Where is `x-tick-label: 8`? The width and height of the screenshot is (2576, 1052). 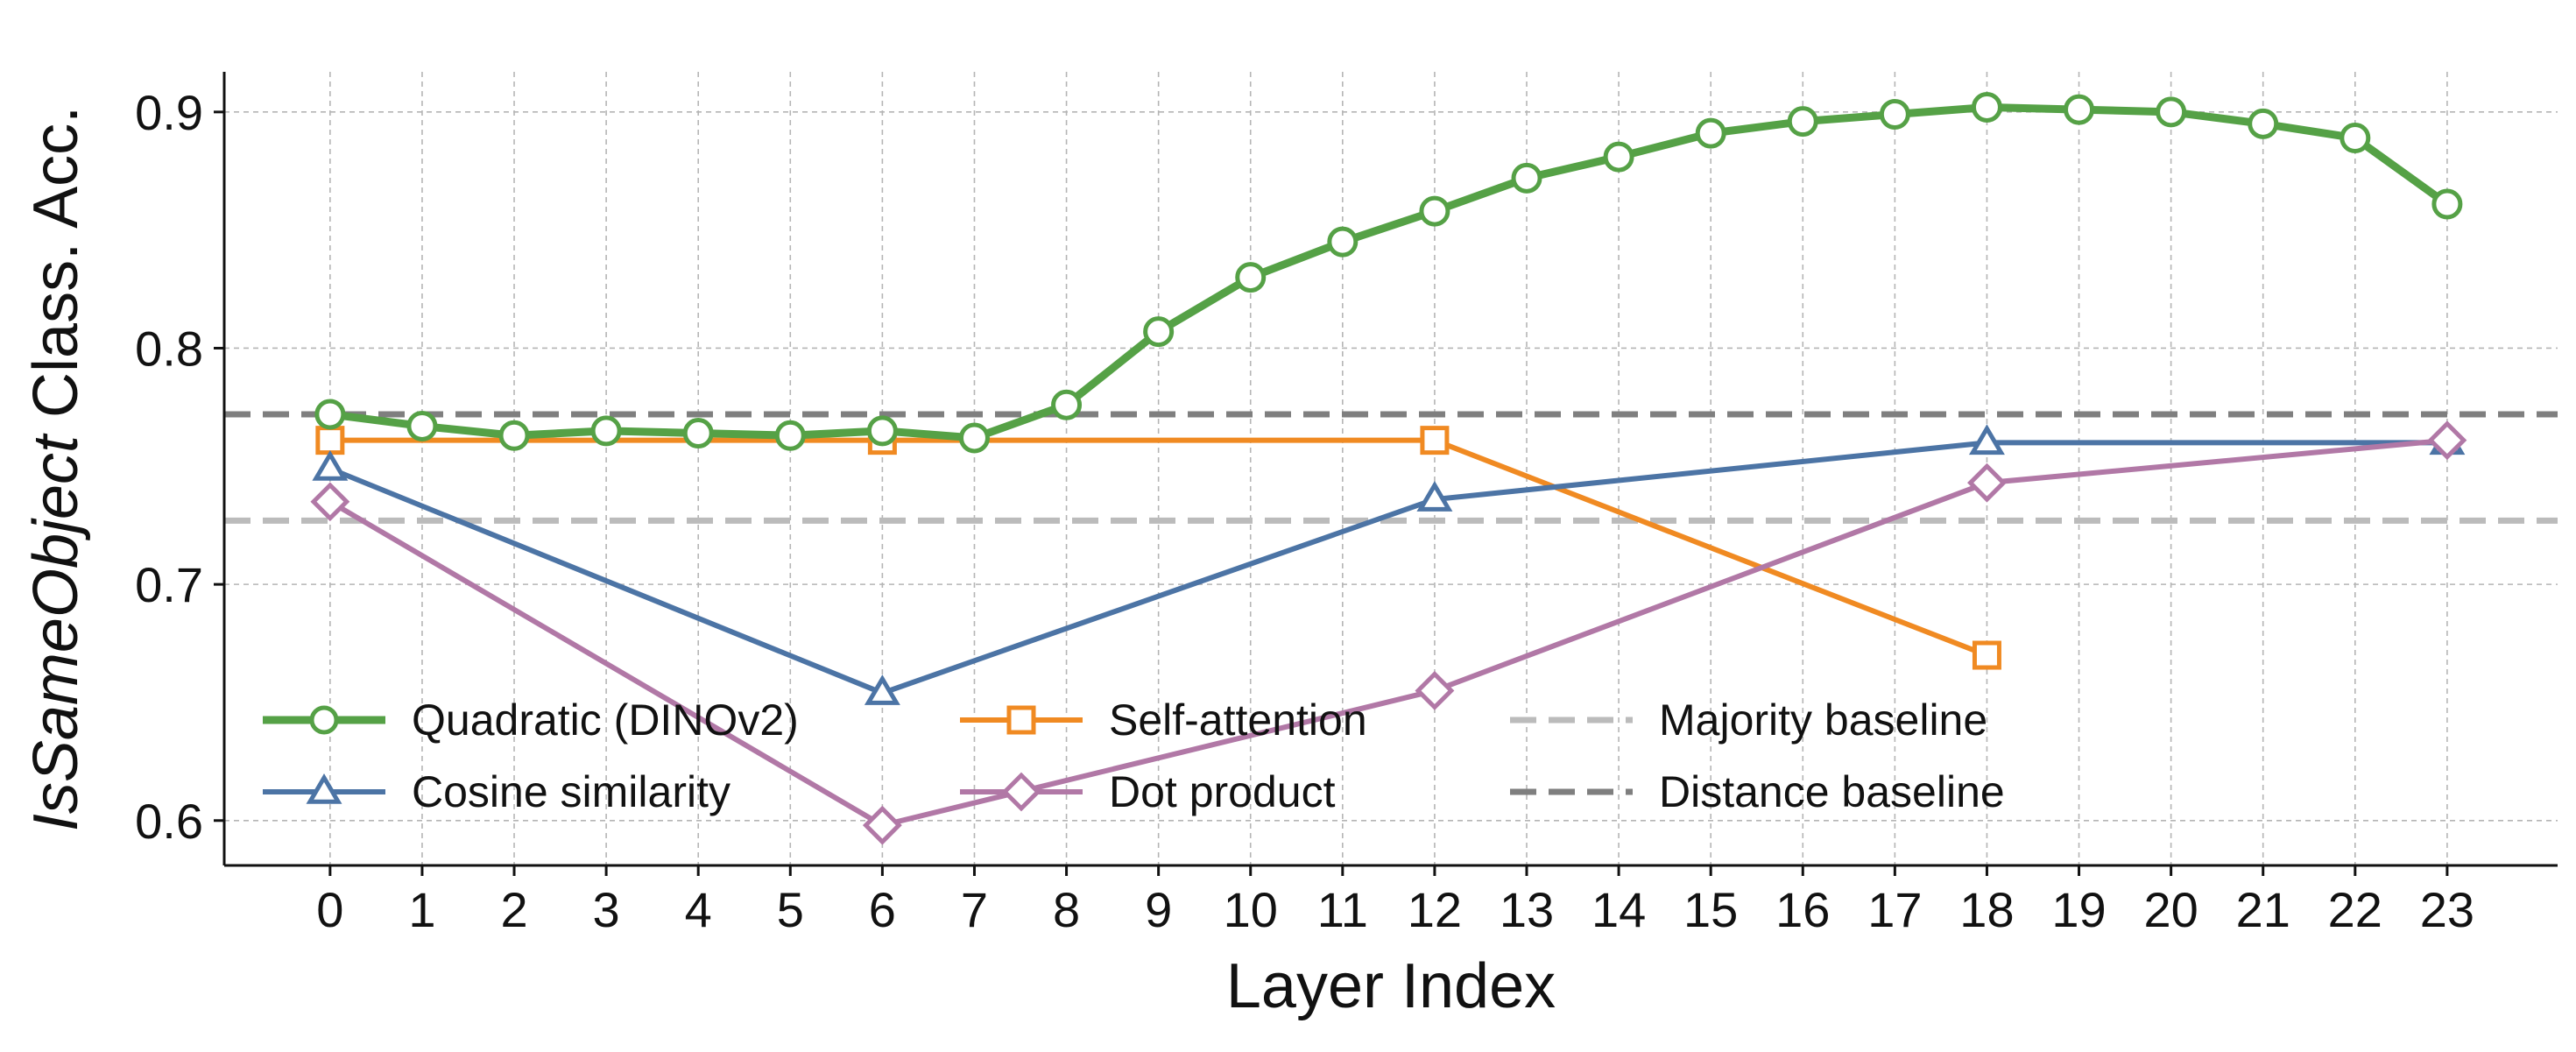 x-tick-label: 8 is located at coordinates (1066, 909).